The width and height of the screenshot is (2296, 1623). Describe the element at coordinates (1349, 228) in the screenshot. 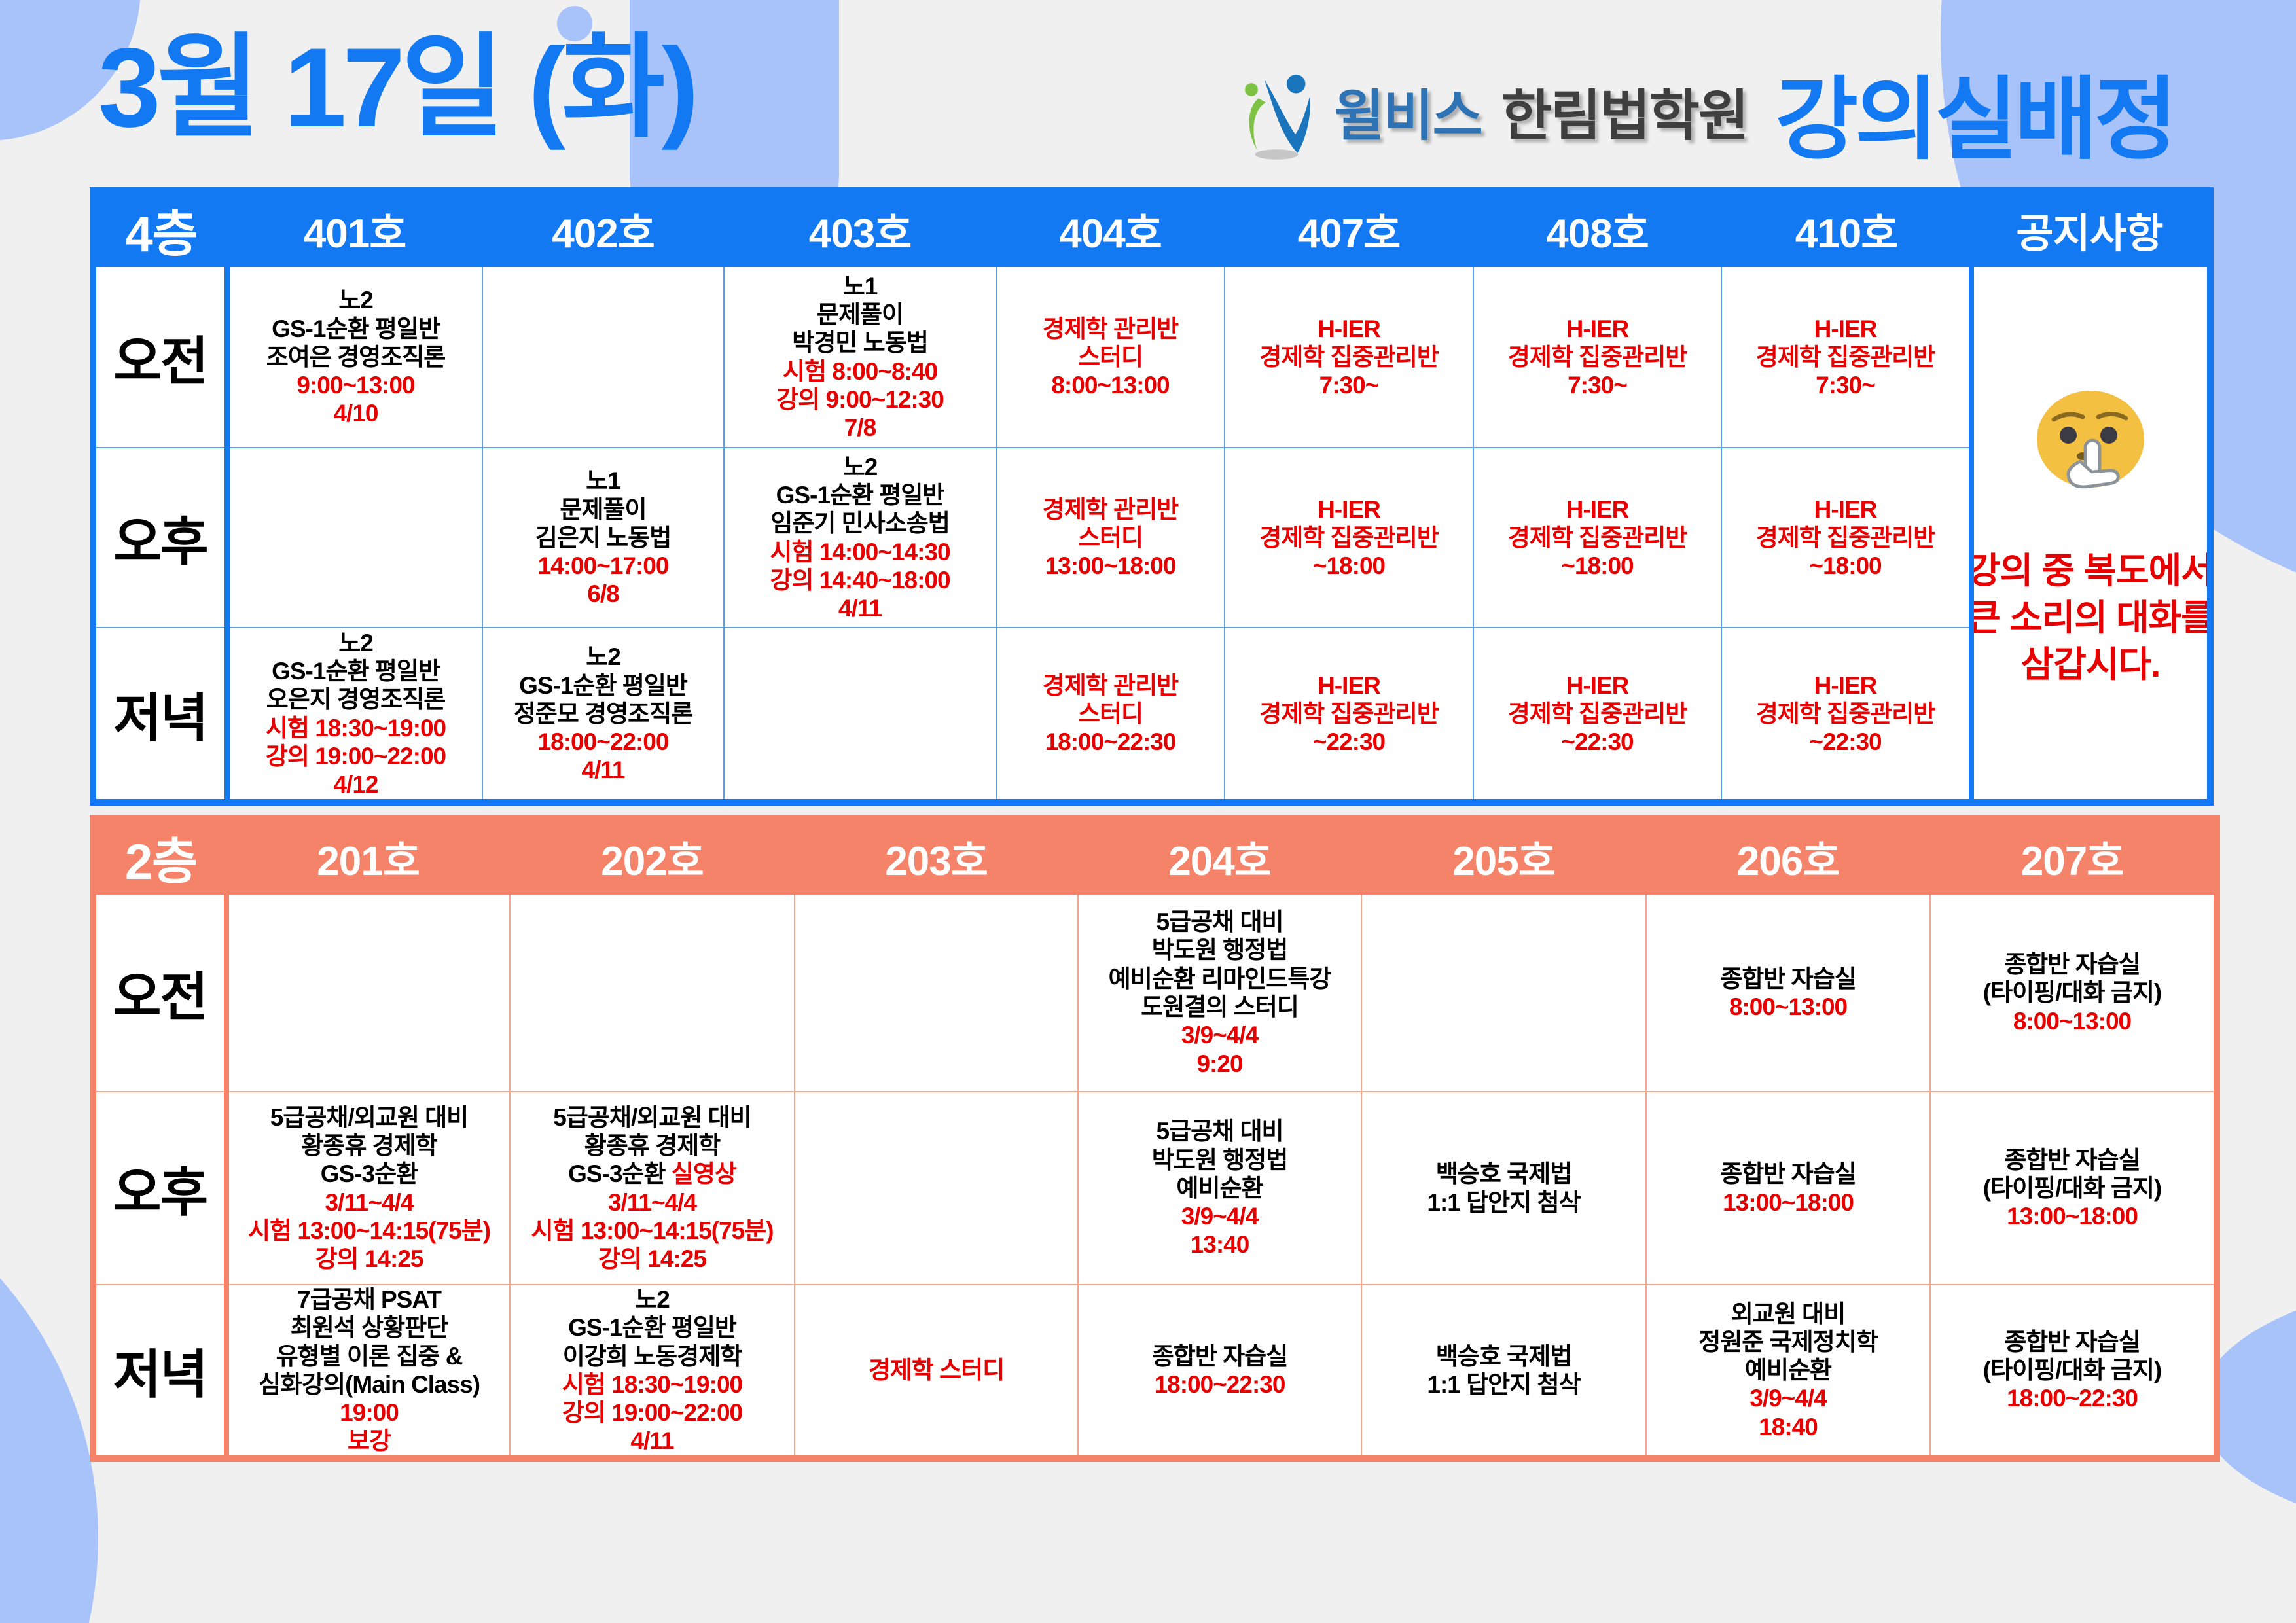

I see `room-header: 407호` at that location.